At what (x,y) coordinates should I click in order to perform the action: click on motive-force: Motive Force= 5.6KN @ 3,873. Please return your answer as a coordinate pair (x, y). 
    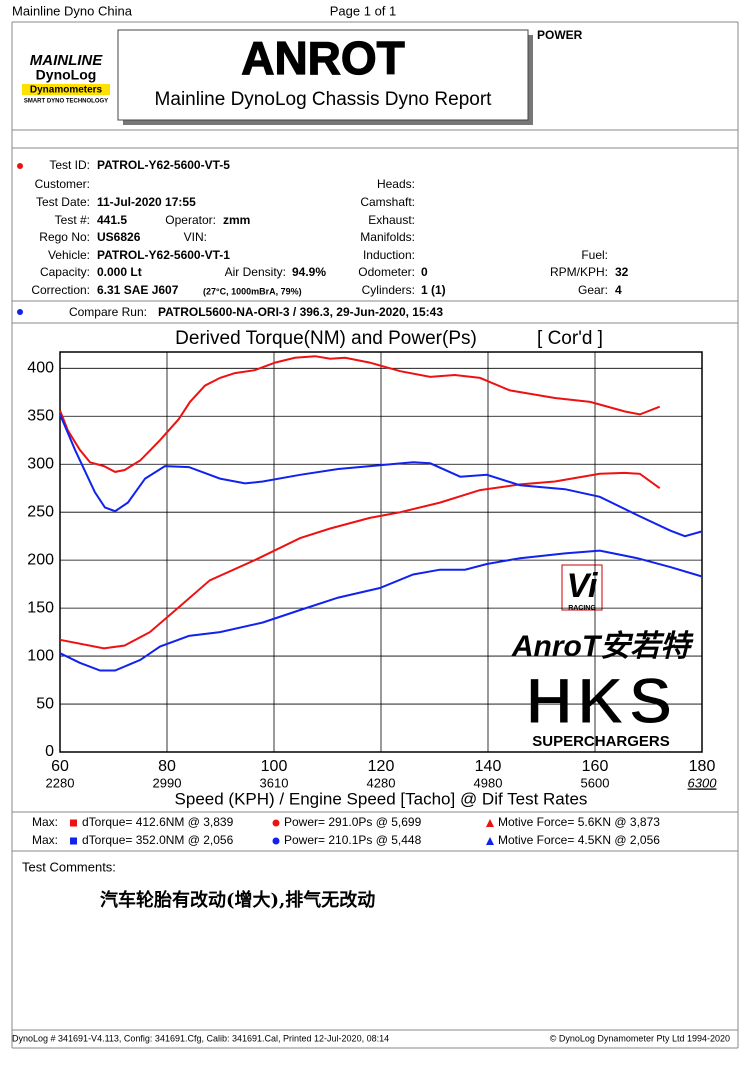
    Looking at the image, I should click on (579, 822).